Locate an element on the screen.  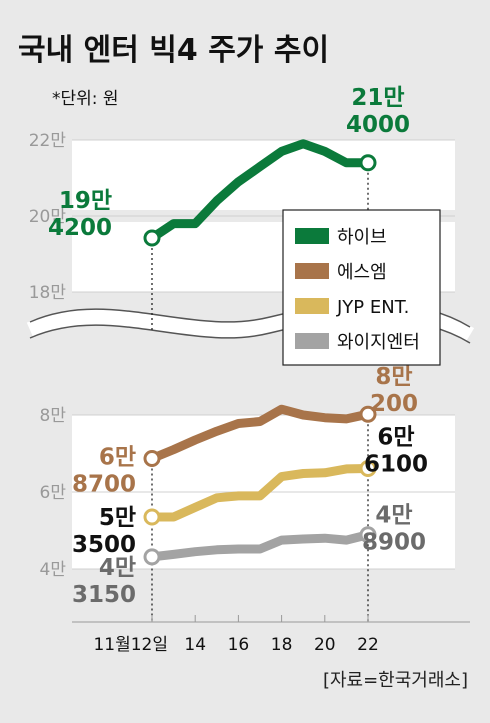
end-value-label-yg: 8900 is located at coordinates (394, 543).